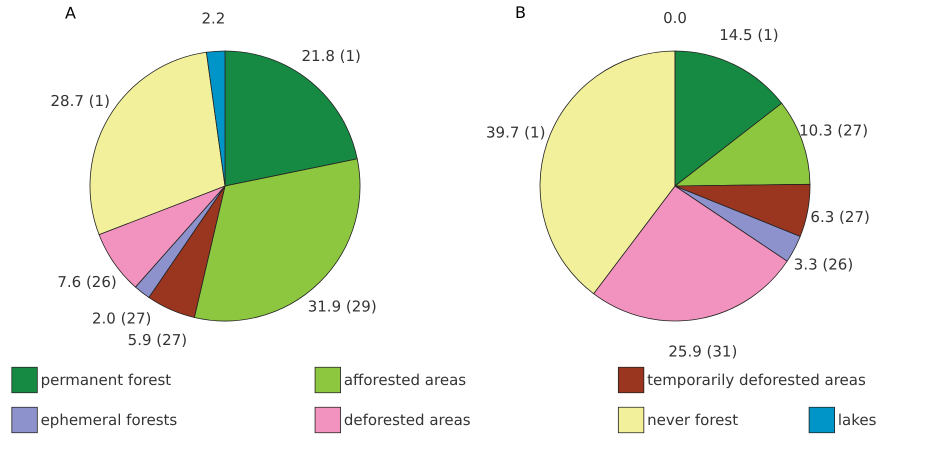 The height and width of the screenshot is (462, 928). Describe the element at coordinates (749, 35) in the screenshot. I see `data-label: 14.5 (1)` at that location.